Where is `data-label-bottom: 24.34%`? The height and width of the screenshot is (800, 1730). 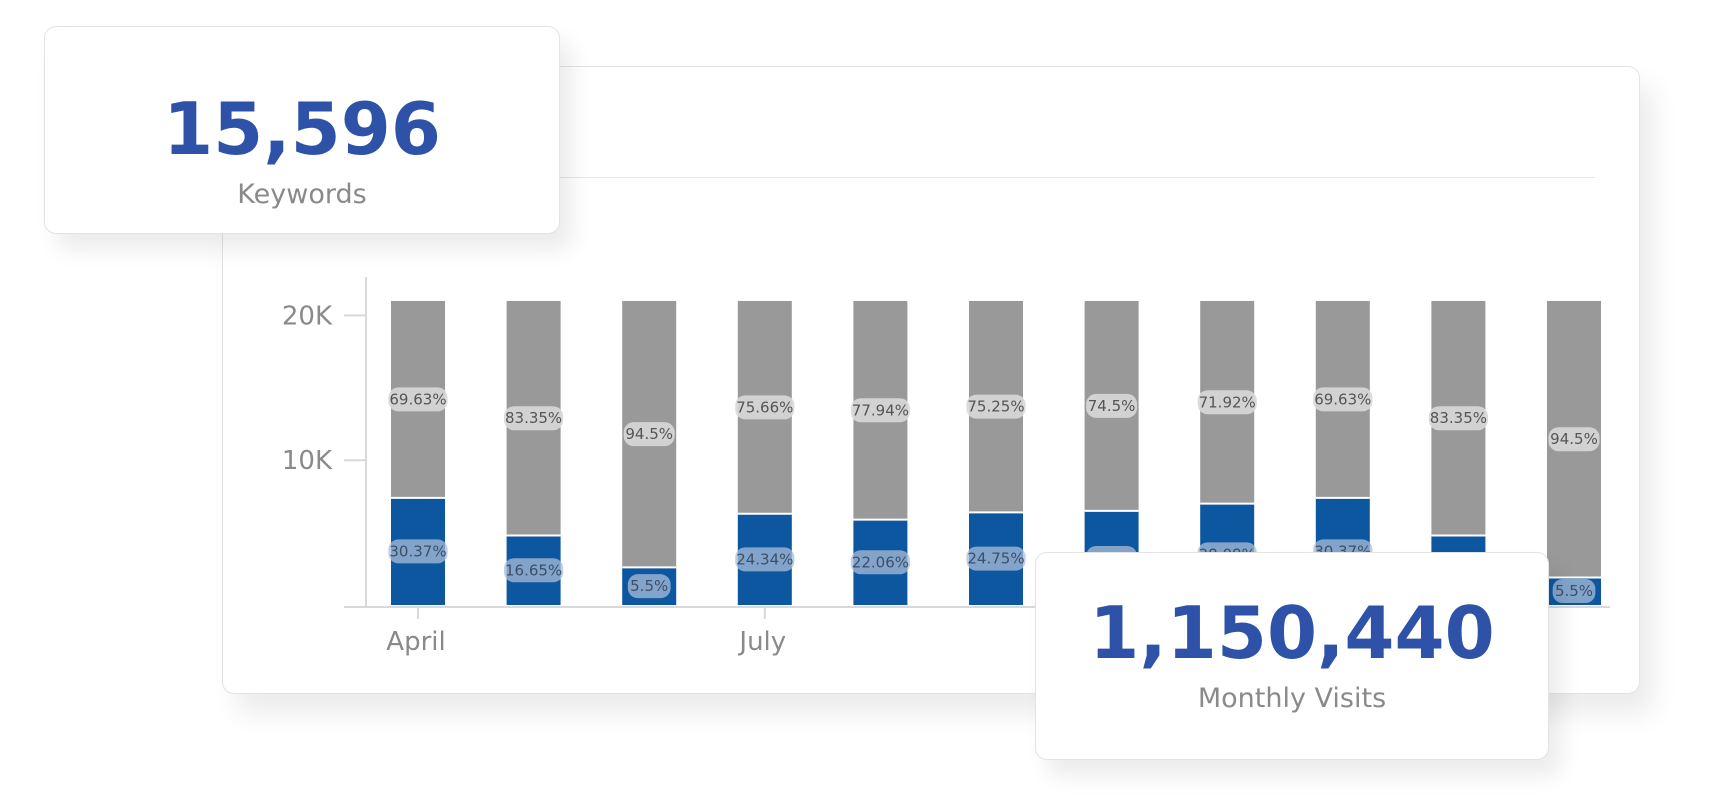
data-label-bottom: 24.34% is located at coordinates (764, 559).